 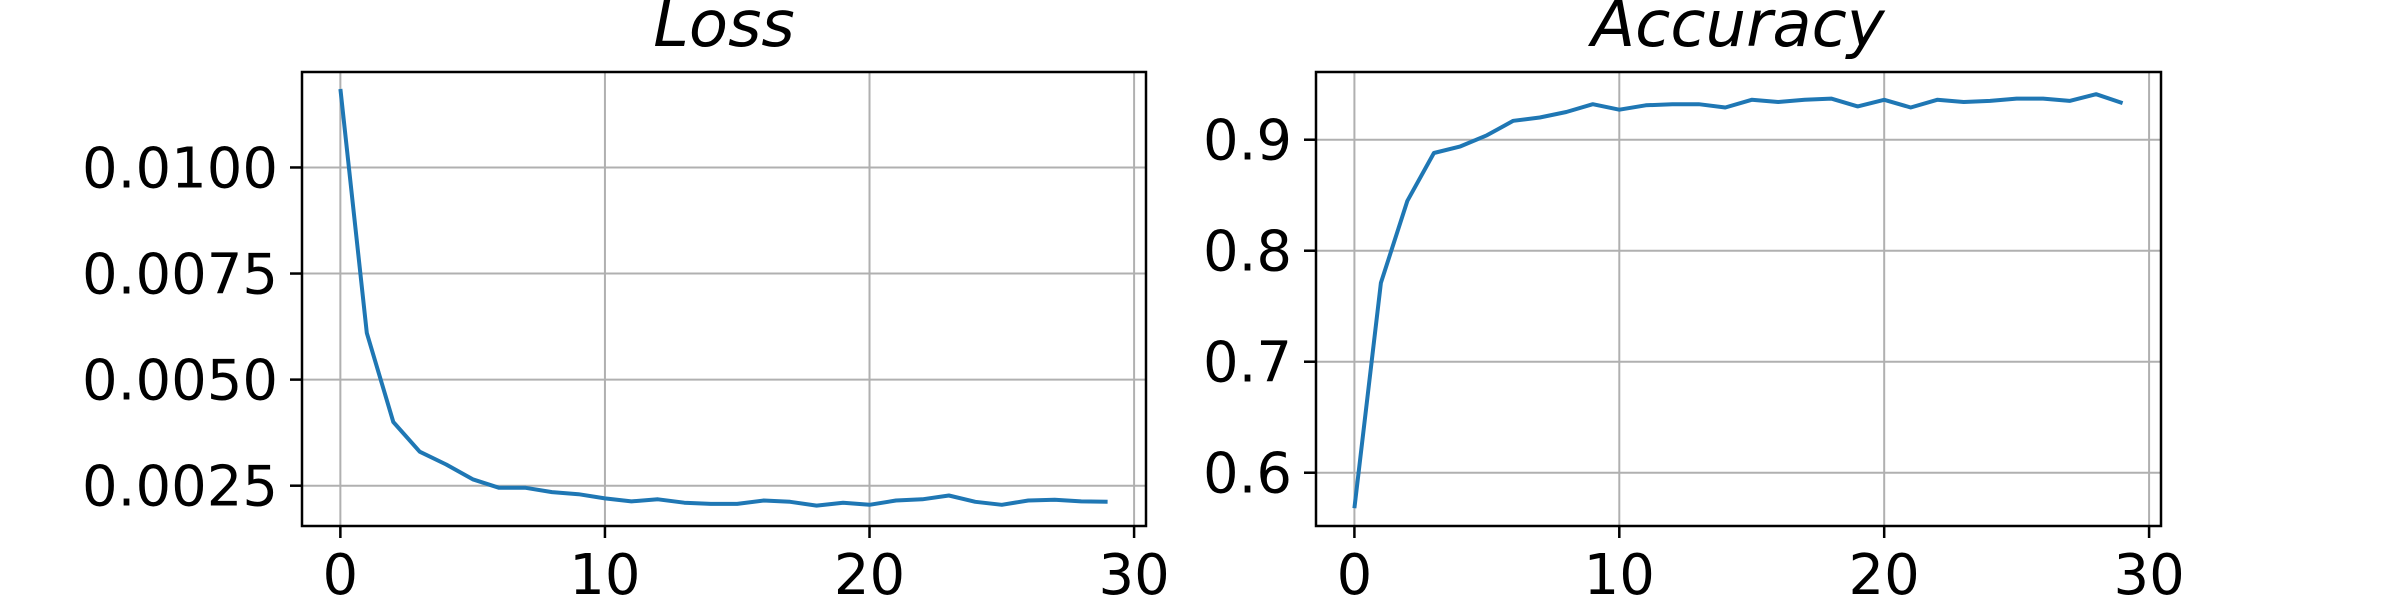 I want to click on y-tick-label: 0.6, so click(x=1247, y=474).